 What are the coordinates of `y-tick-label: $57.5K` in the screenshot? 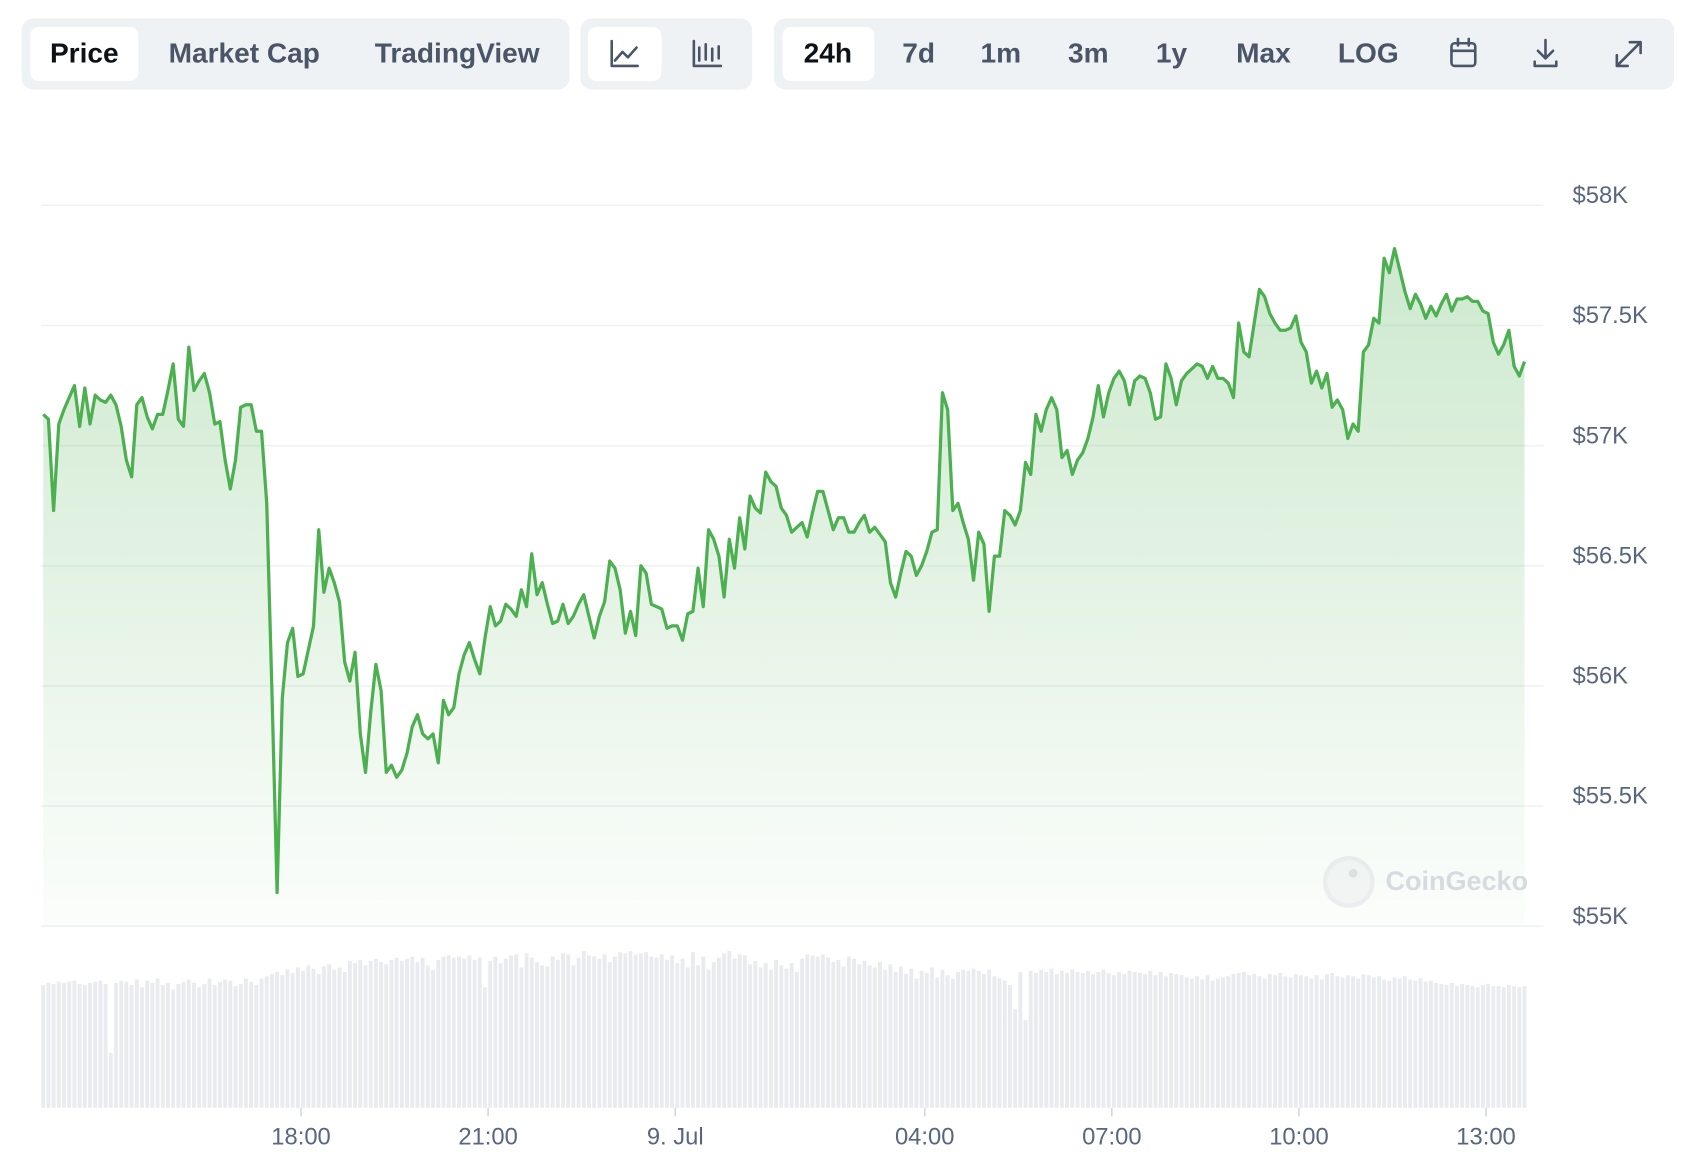 It's located at (1610, 315).